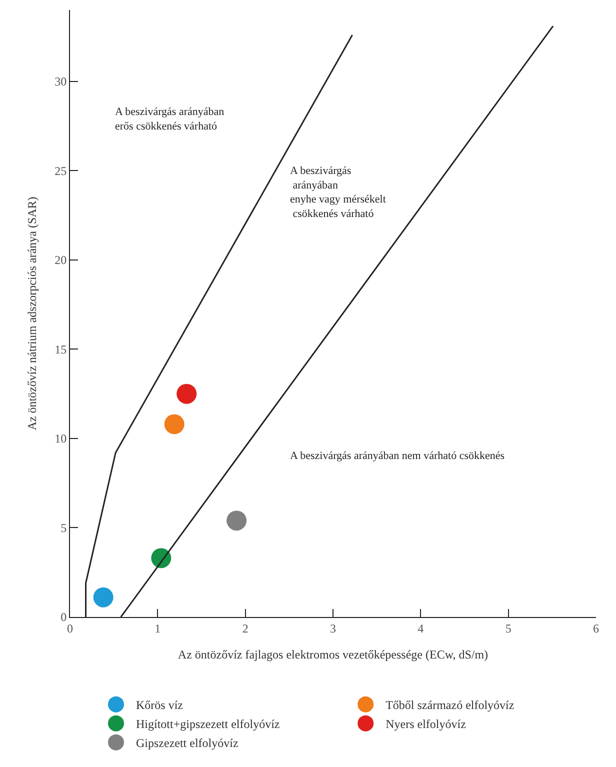  Describe the element at coordinates (187, 743) in the screenshot. I see `legend-label: Gipszezett elfolyóvíz` at that location.